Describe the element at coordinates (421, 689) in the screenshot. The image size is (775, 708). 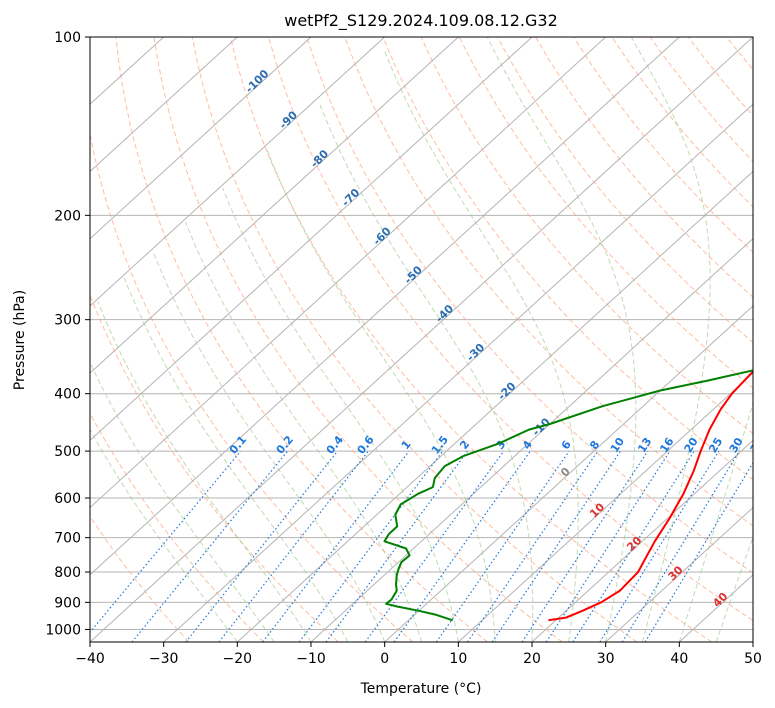
I see `x-axis-label: Temperature (°C)` at that location.